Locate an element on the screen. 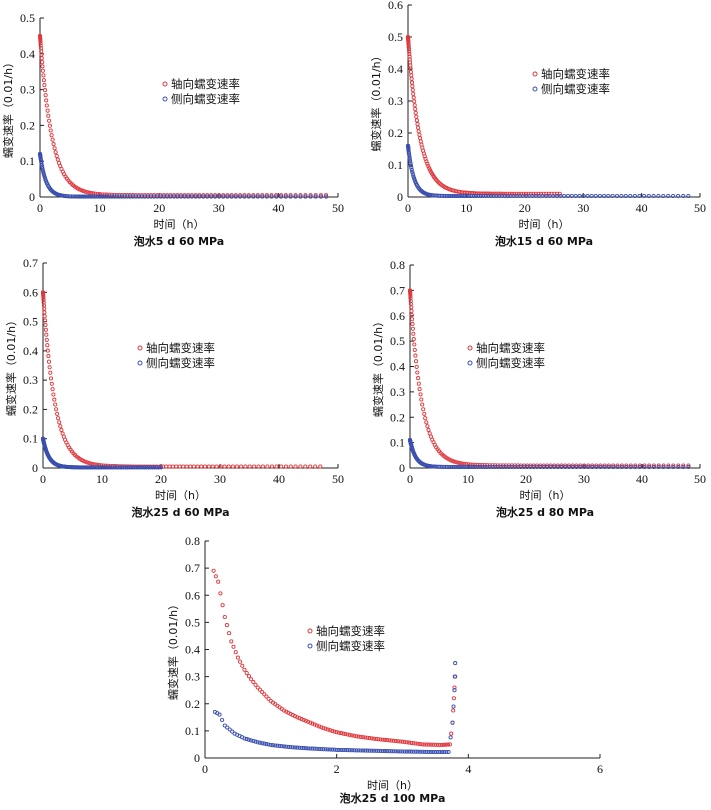 The width and height of the screenshot is (711, 810). y-tick-label: 0.7 is located at coordinates (192, 568).